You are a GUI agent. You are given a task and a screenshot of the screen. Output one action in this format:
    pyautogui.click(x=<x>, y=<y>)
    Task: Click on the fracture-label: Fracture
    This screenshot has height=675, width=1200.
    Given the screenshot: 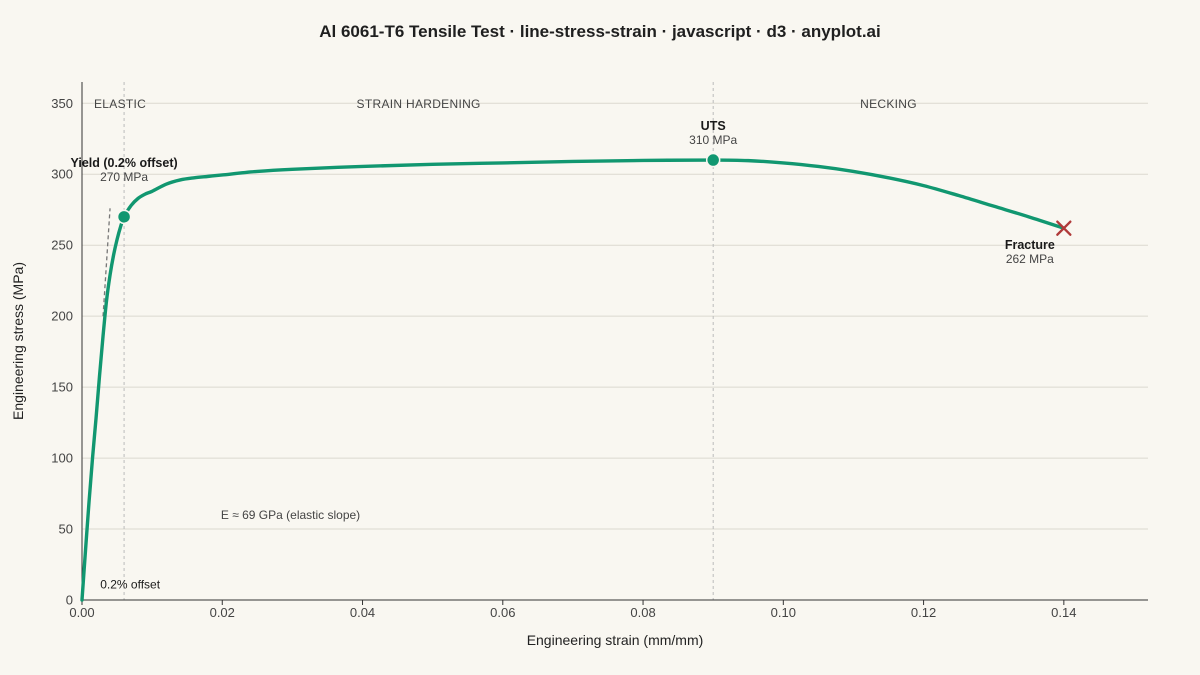 What is the action you would take?
    pyautogui.click(x=1030, y=245)
    